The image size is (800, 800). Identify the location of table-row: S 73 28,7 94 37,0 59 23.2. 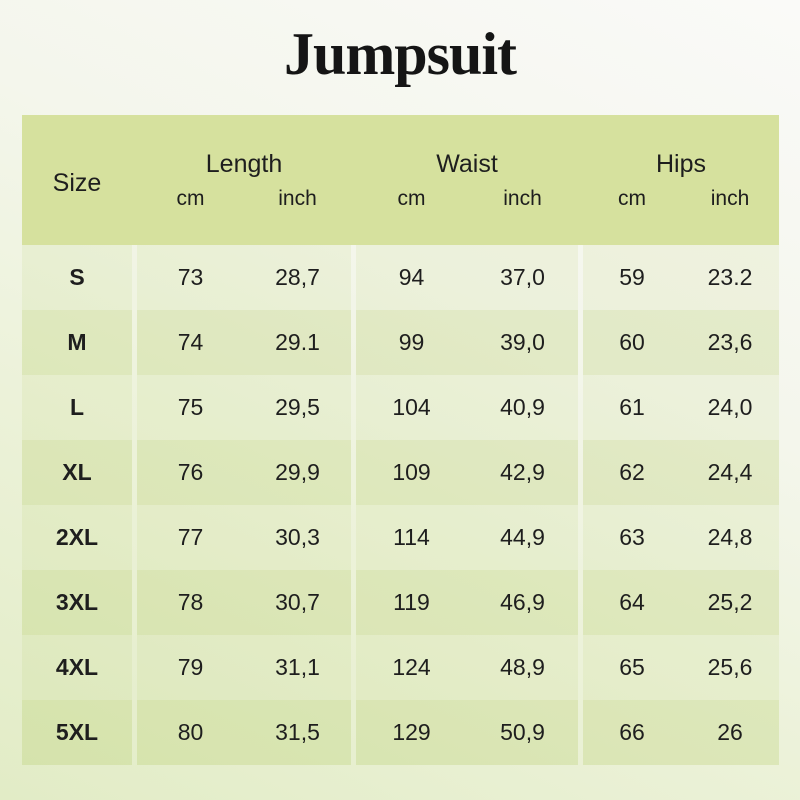
(400, 277).